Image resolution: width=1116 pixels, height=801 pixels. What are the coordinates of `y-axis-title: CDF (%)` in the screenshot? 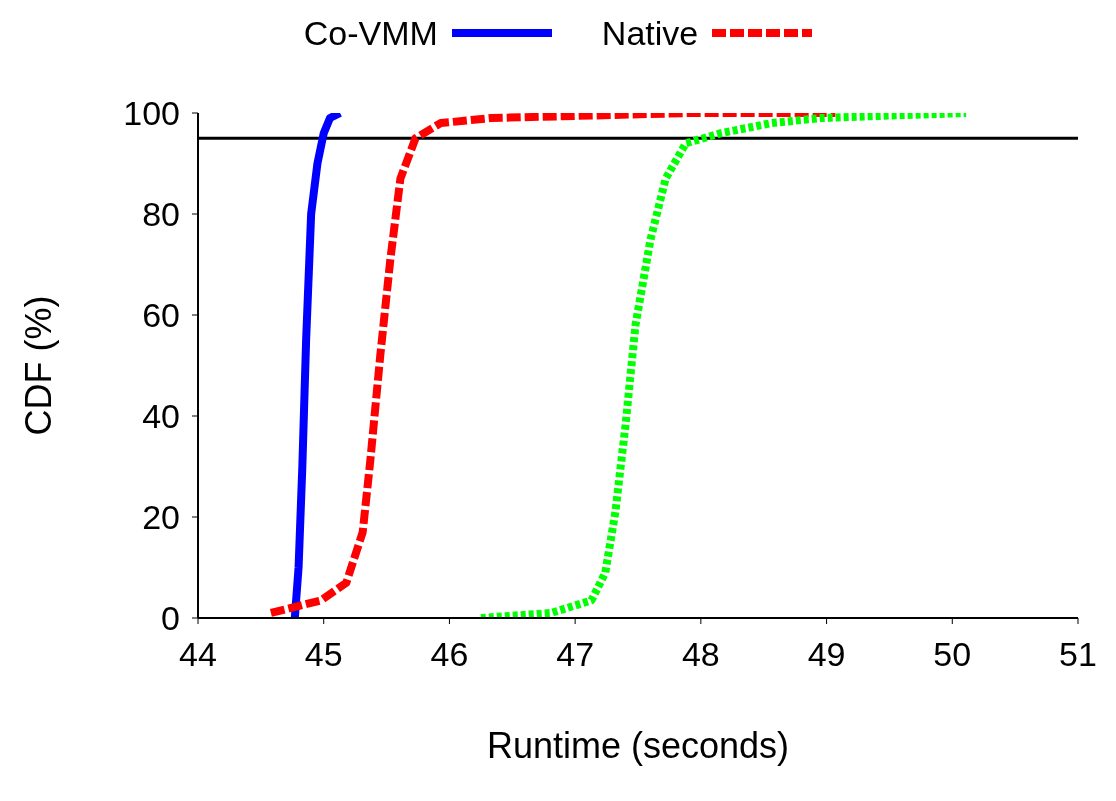 It's located at (38, 365).